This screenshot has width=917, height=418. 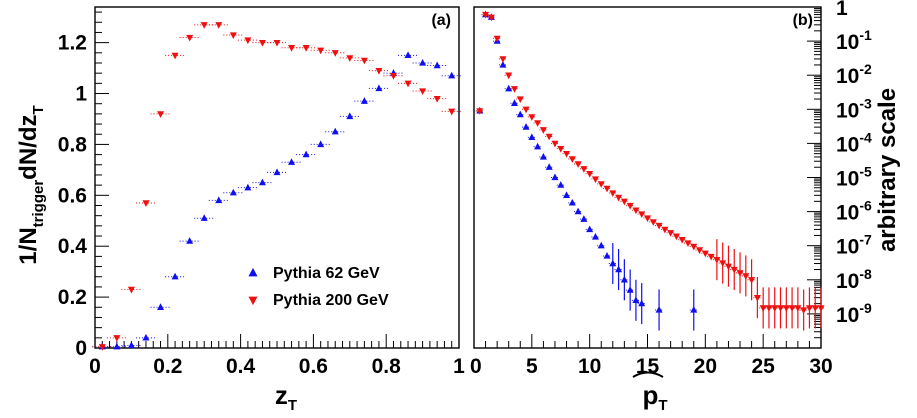 I want to click on panel-b-x-tick-label: 25, so click(x=763, y=366).